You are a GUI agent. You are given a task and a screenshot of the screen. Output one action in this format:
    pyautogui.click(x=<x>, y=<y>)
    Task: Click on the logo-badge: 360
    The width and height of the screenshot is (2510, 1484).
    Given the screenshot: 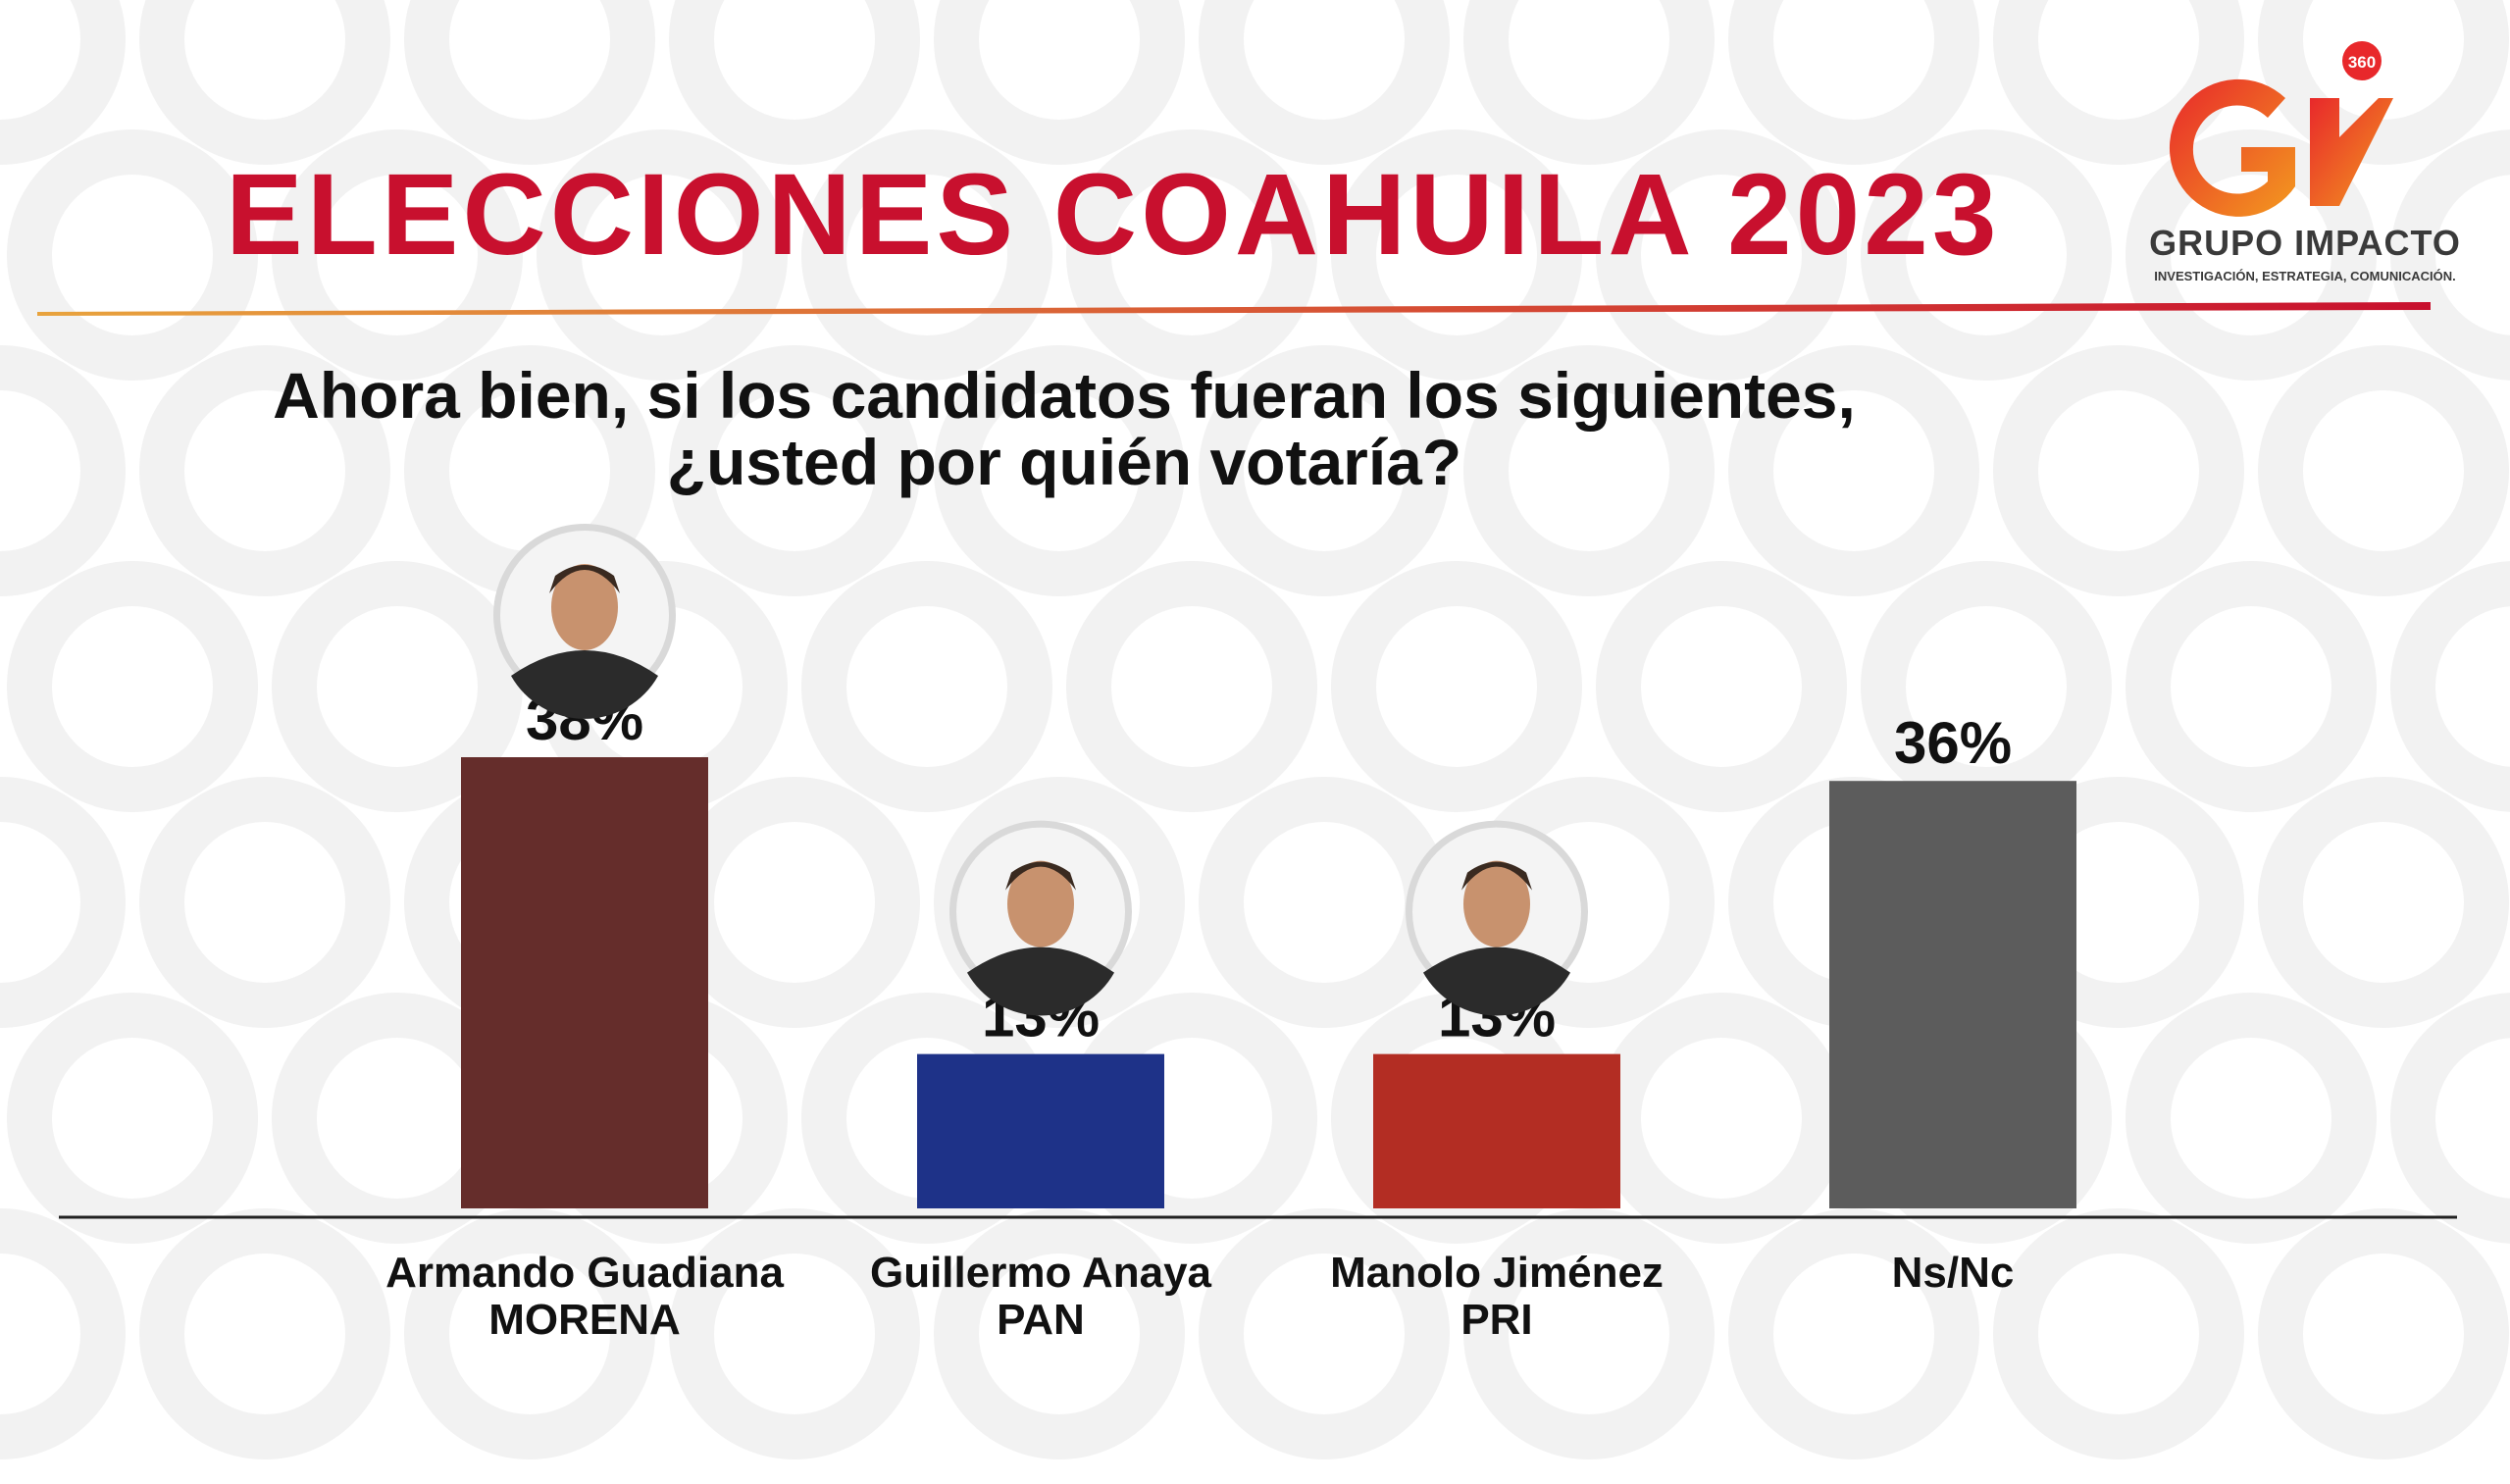 What is the action you would take?
    pyautogui.click(x=2362, y=63)
    